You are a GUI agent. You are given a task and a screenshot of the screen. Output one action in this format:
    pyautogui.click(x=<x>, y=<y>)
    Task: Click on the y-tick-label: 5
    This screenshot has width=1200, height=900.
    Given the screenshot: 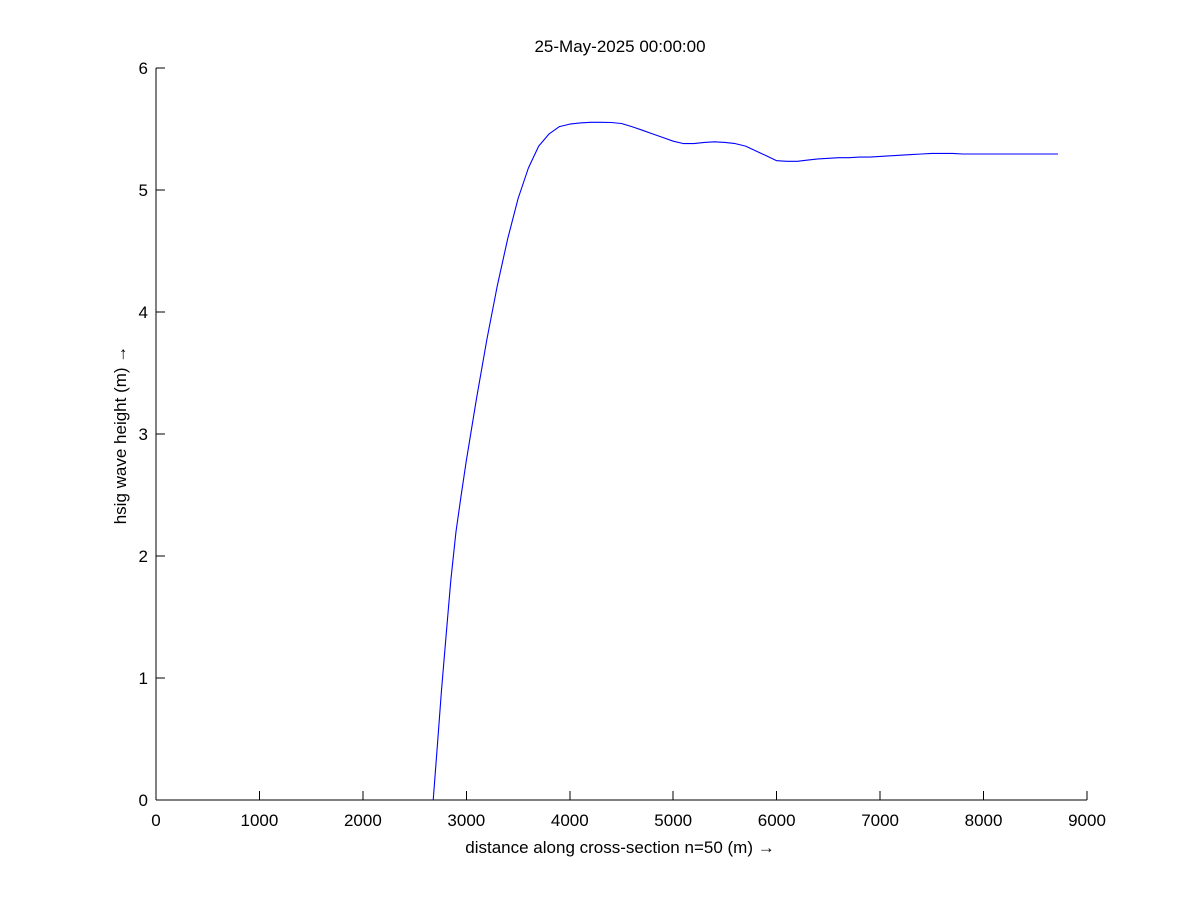 What is the action you would take?
    pyautogui.click(x=143, y=190)
    